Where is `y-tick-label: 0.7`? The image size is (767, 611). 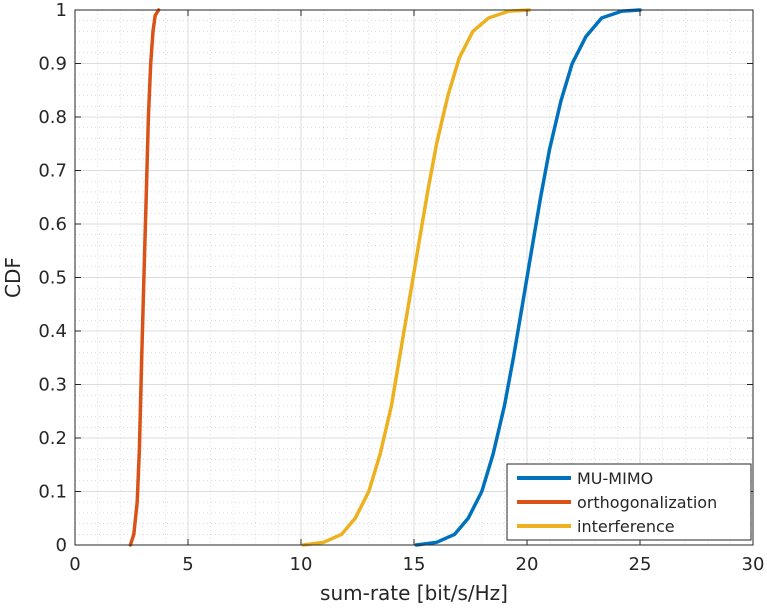 y-tick-label: 0.7 is located at coordinates (52, 171).